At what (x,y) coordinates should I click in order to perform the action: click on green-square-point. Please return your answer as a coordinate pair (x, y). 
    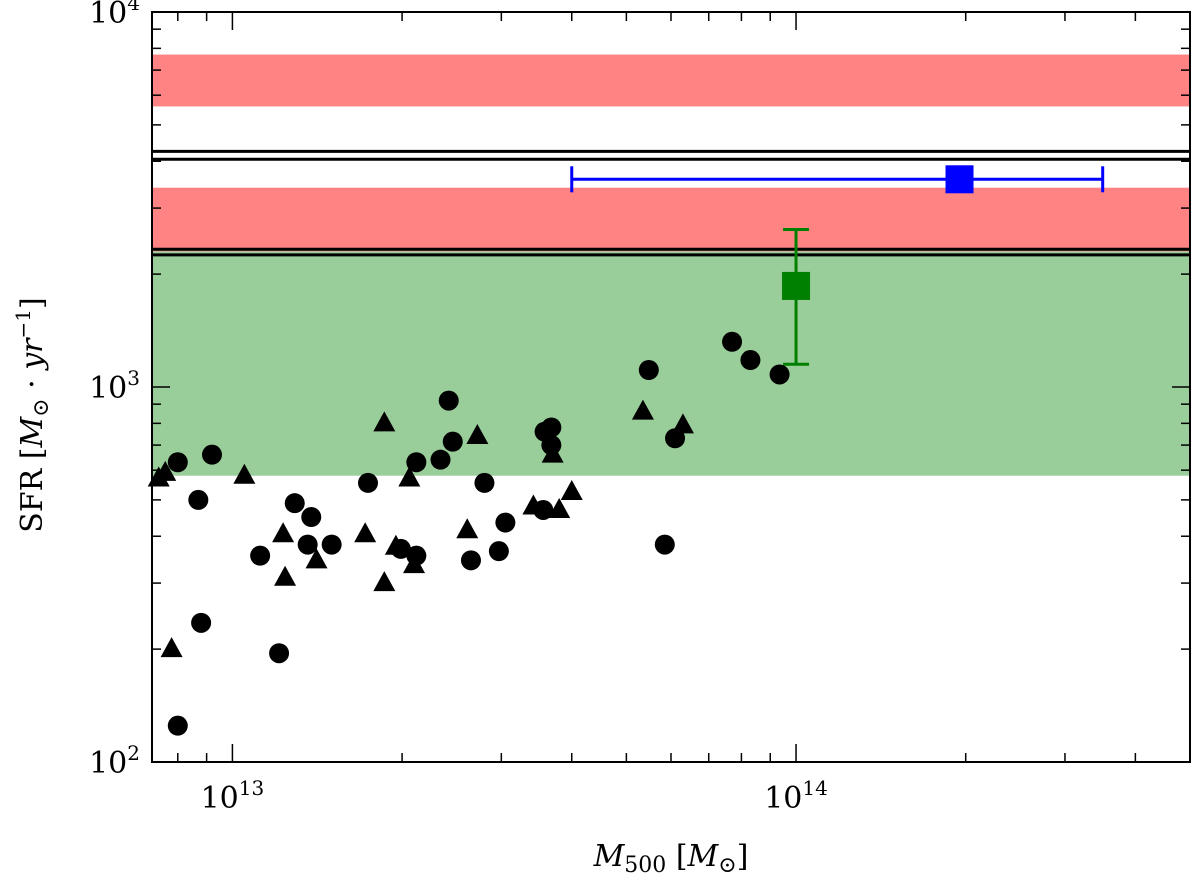
    Looking at the image, I should click on (796, 285).